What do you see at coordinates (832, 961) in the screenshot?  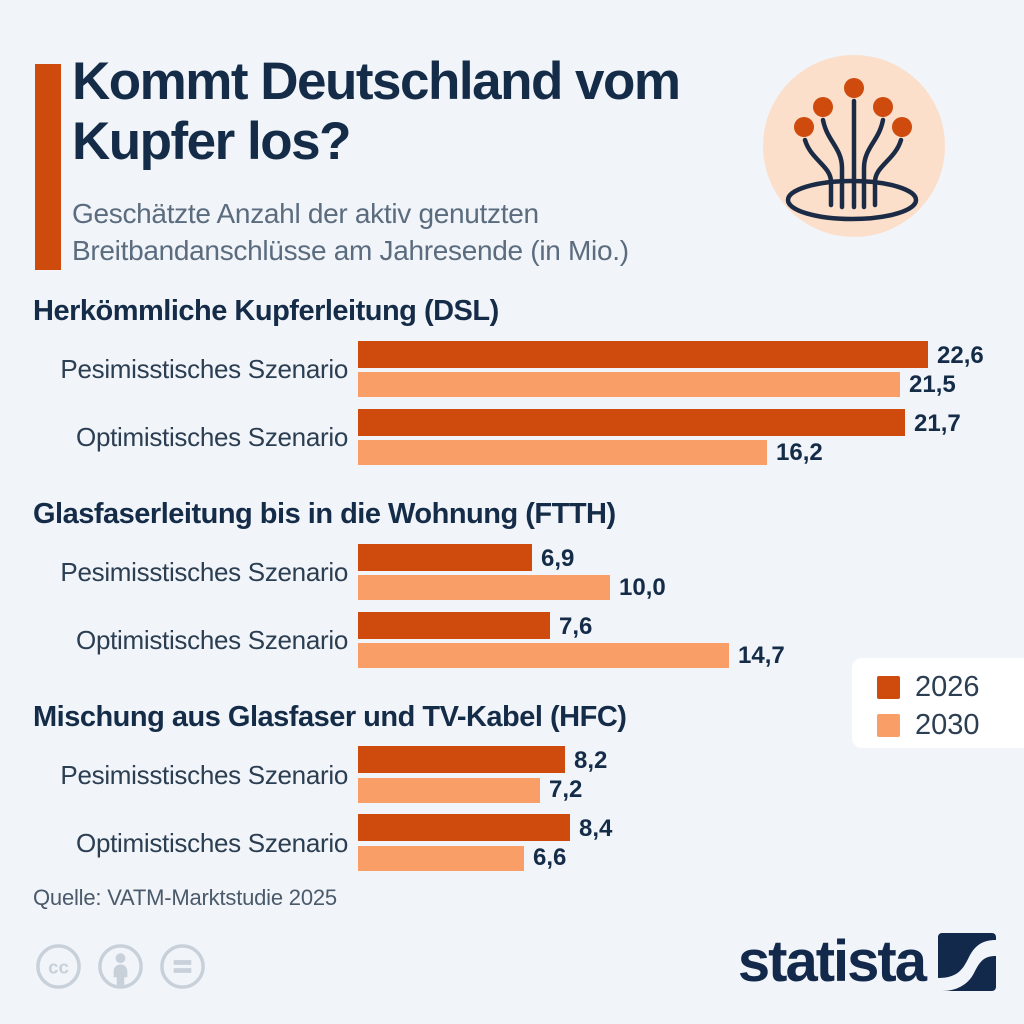 I see `statista-wordmark: statista` at bounding box center [832, 961].